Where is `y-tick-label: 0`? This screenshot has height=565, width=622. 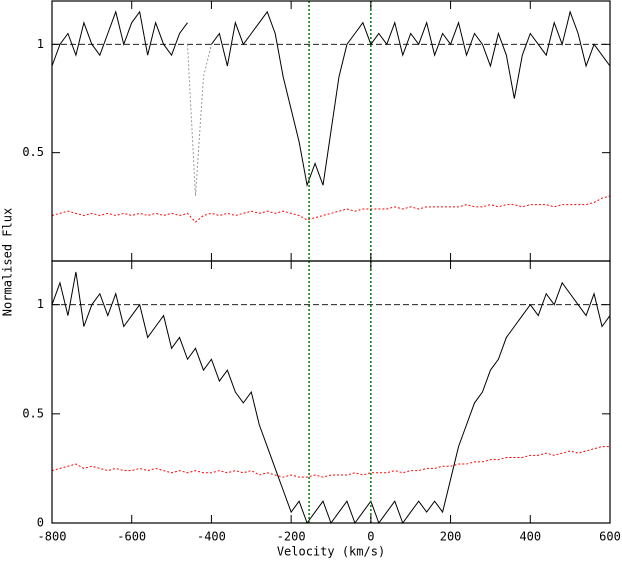
y-tick-label: 0 is located at coordinates (40, 523).